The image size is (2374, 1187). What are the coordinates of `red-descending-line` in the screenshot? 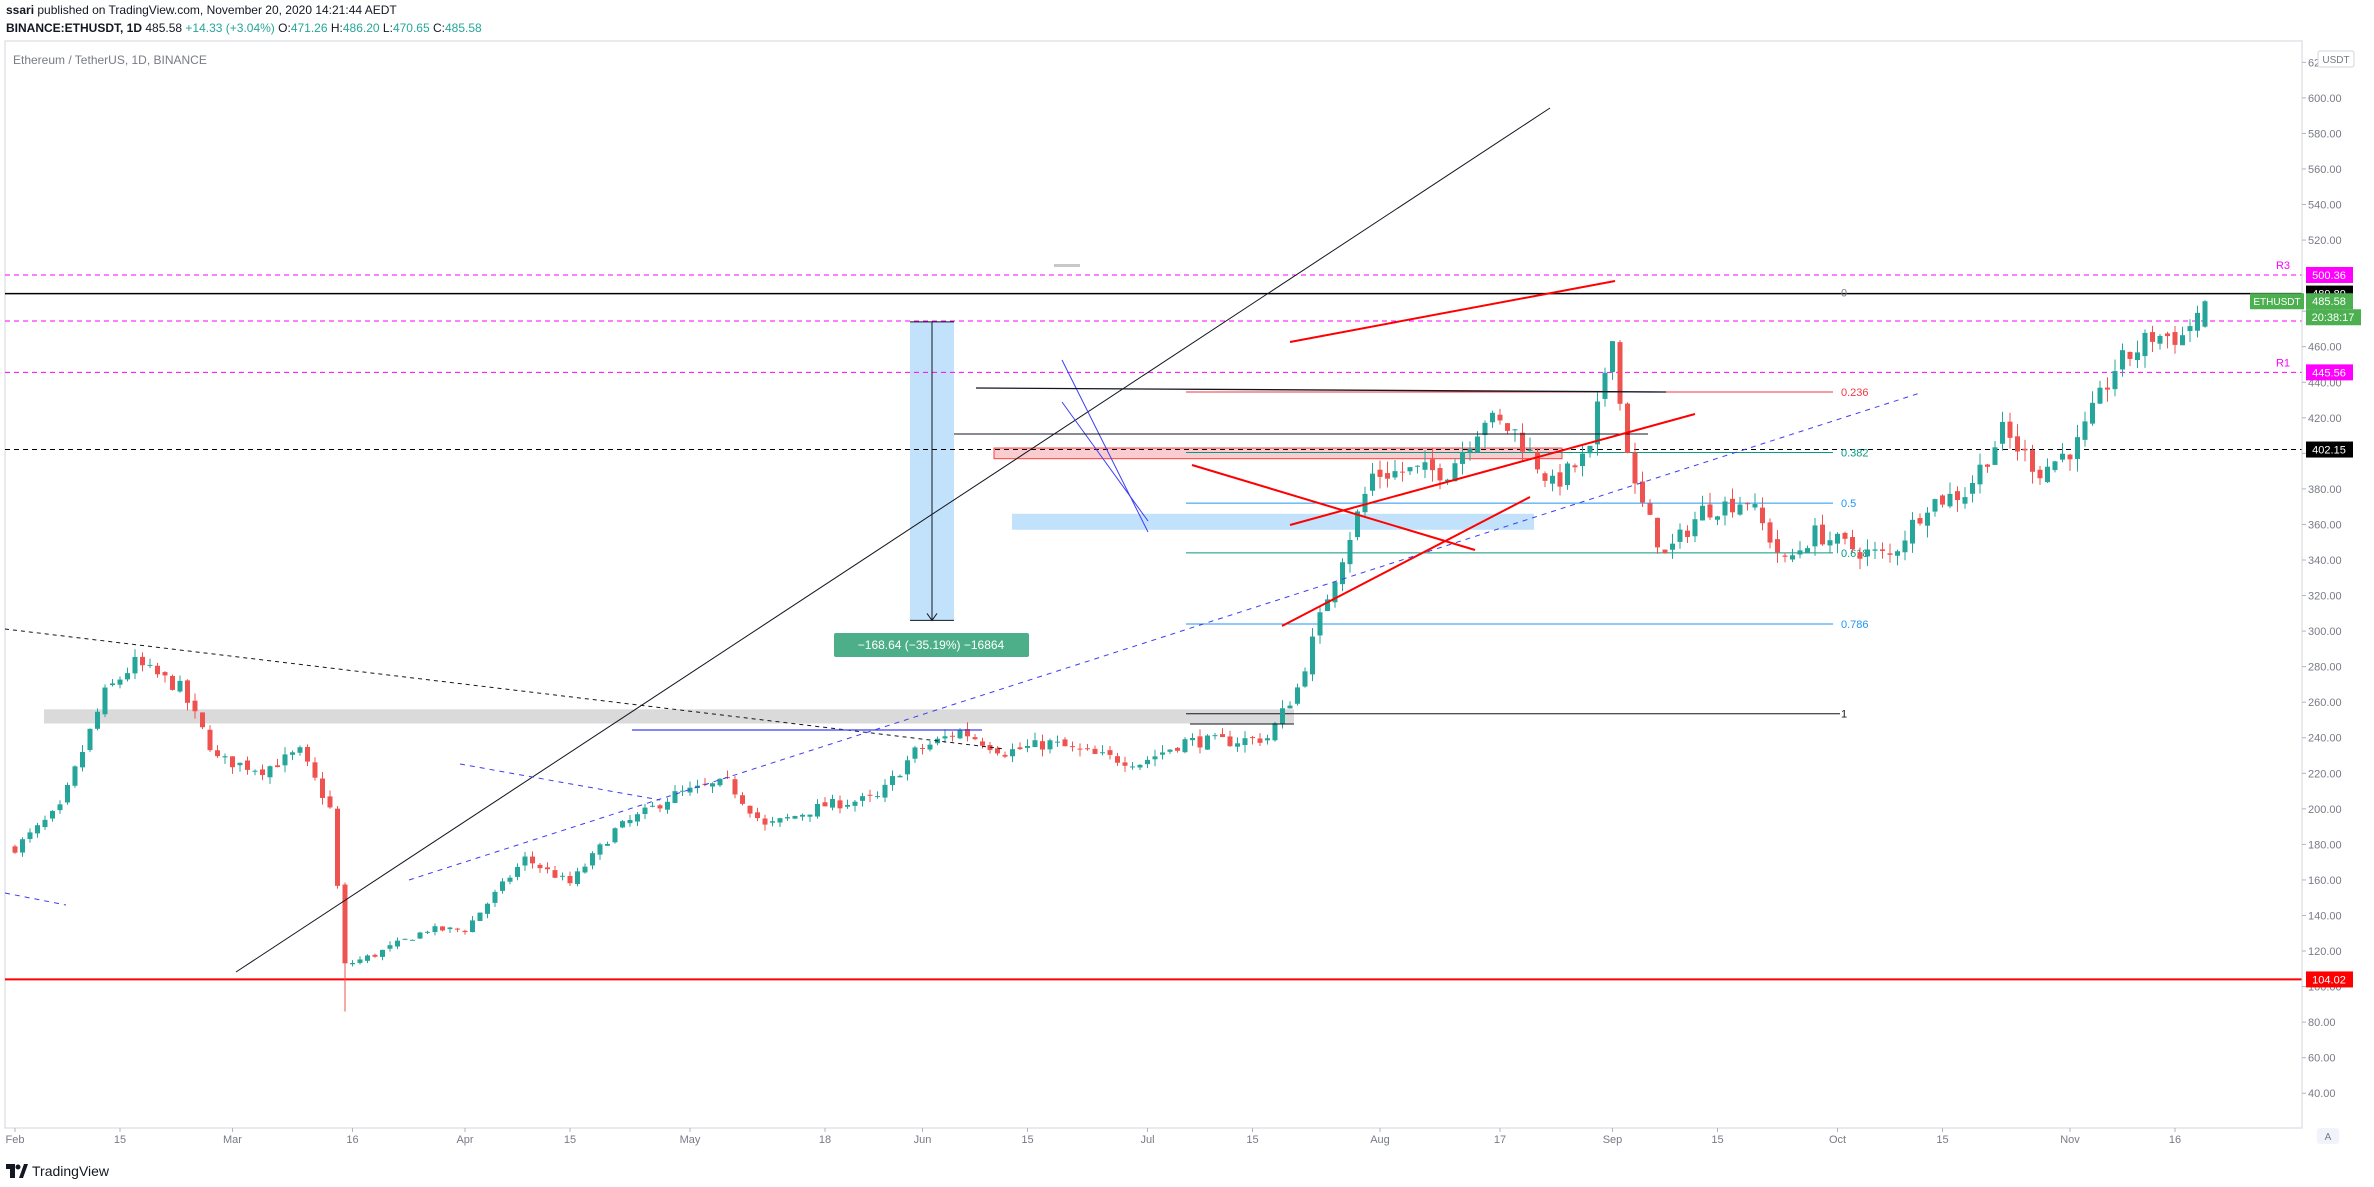 It's located at (1333, 507).